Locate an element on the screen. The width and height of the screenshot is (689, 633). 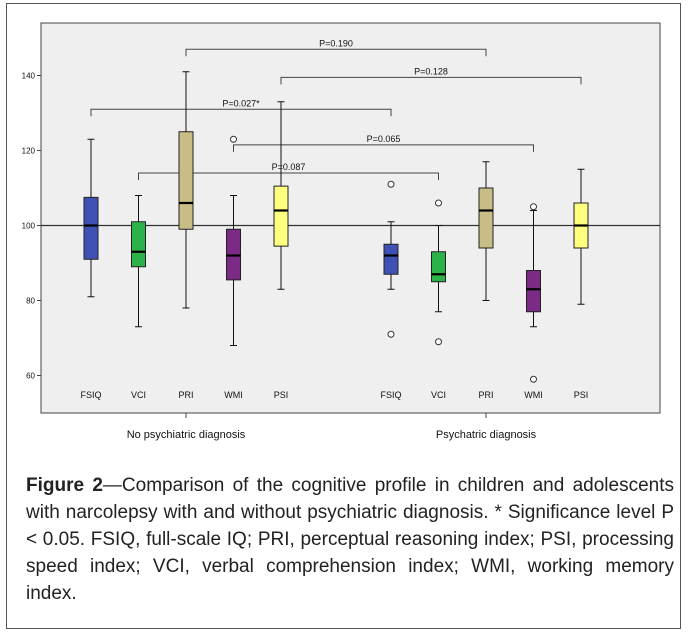
x-group-label: Psychatric diagnosis is located at coordinates (486, 435).